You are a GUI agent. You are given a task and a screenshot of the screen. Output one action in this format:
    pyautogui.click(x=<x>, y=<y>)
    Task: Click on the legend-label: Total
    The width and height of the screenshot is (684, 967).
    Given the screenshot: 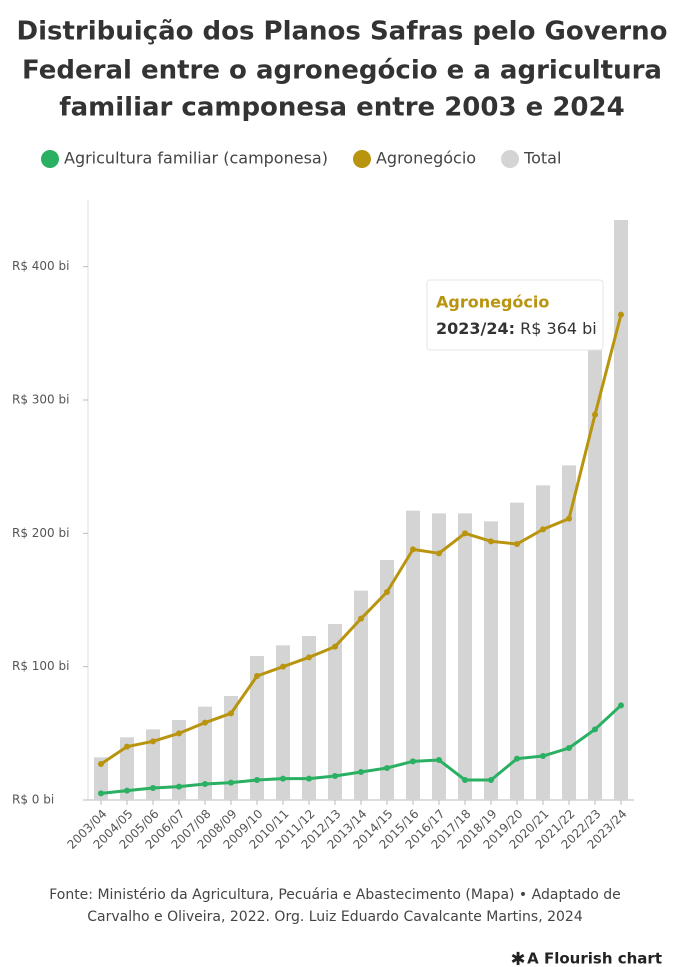 What is the action you would take?
    pyautogui.click(x=542, y=158)
    